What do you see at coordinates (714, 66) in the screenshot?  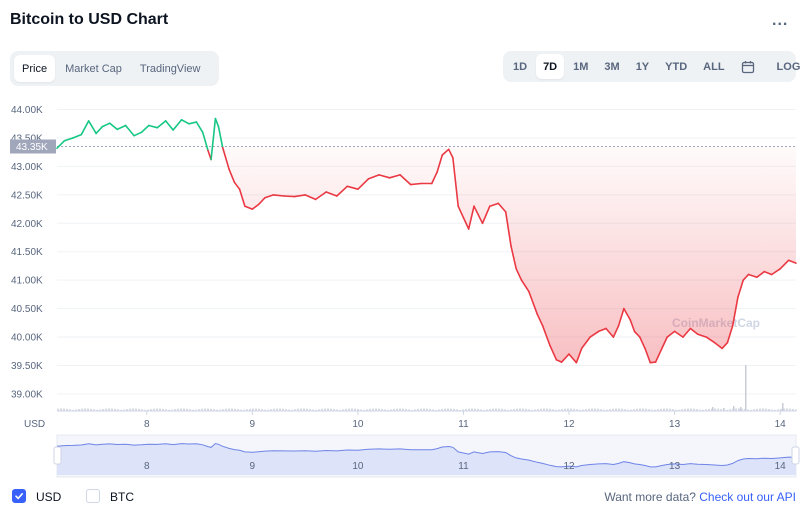 I see `range-all: ALL` at bounding box center [714, 66].